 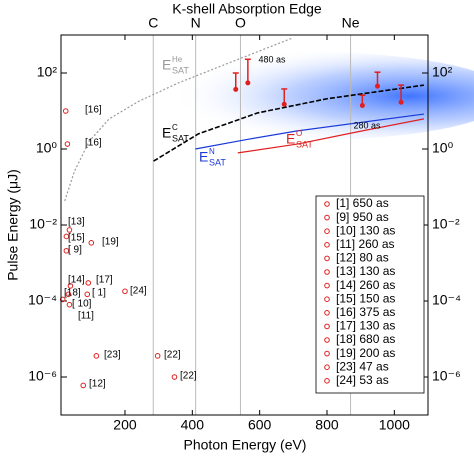 I want to click on curve-label-sup: N, so click(x=212, y=151).